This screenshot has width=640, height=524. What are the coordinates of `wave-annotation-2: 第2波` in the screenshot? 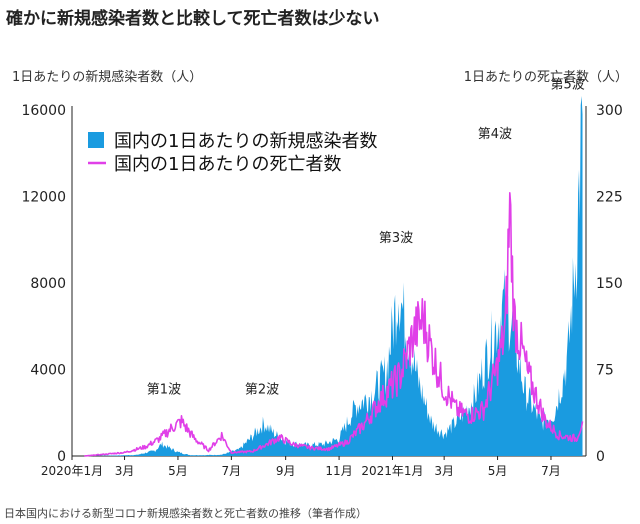 It's located at (262, 389).